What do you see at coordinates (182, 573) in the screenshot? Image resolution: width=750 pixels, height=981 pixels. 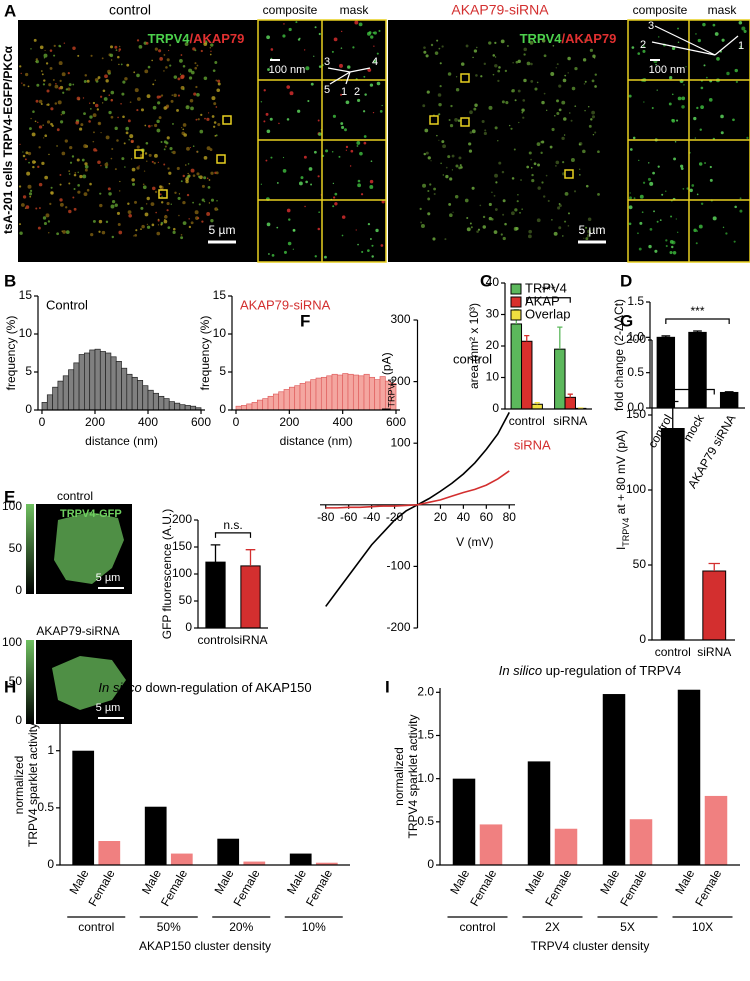 I see `y-tick-label: 100` at bounding box center [182, 573].